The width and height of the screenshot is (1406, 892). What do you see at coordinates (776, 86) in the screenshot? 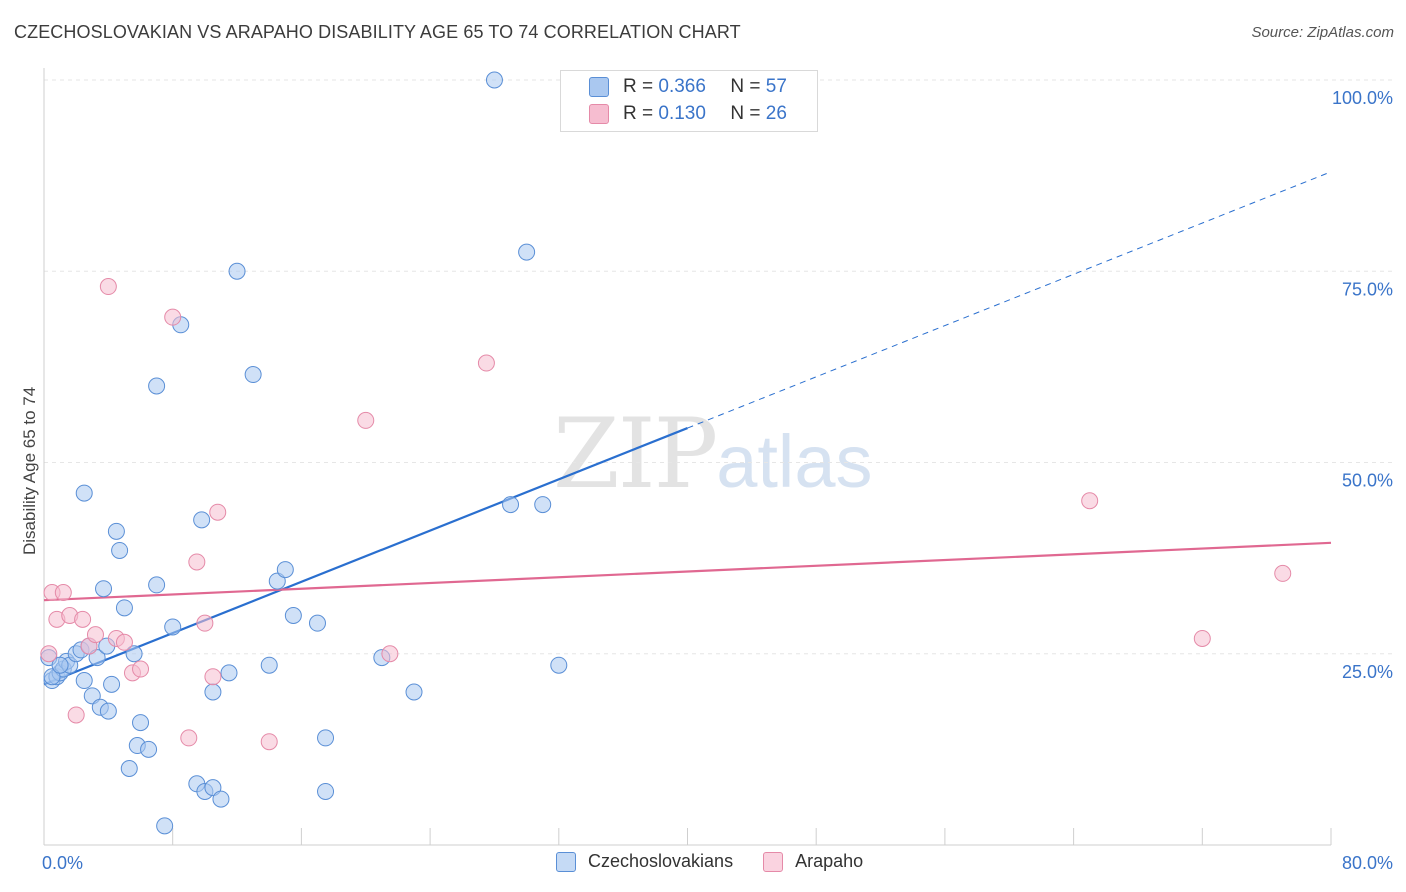
I see `n-value: 57` at bounding box center [776, 86].